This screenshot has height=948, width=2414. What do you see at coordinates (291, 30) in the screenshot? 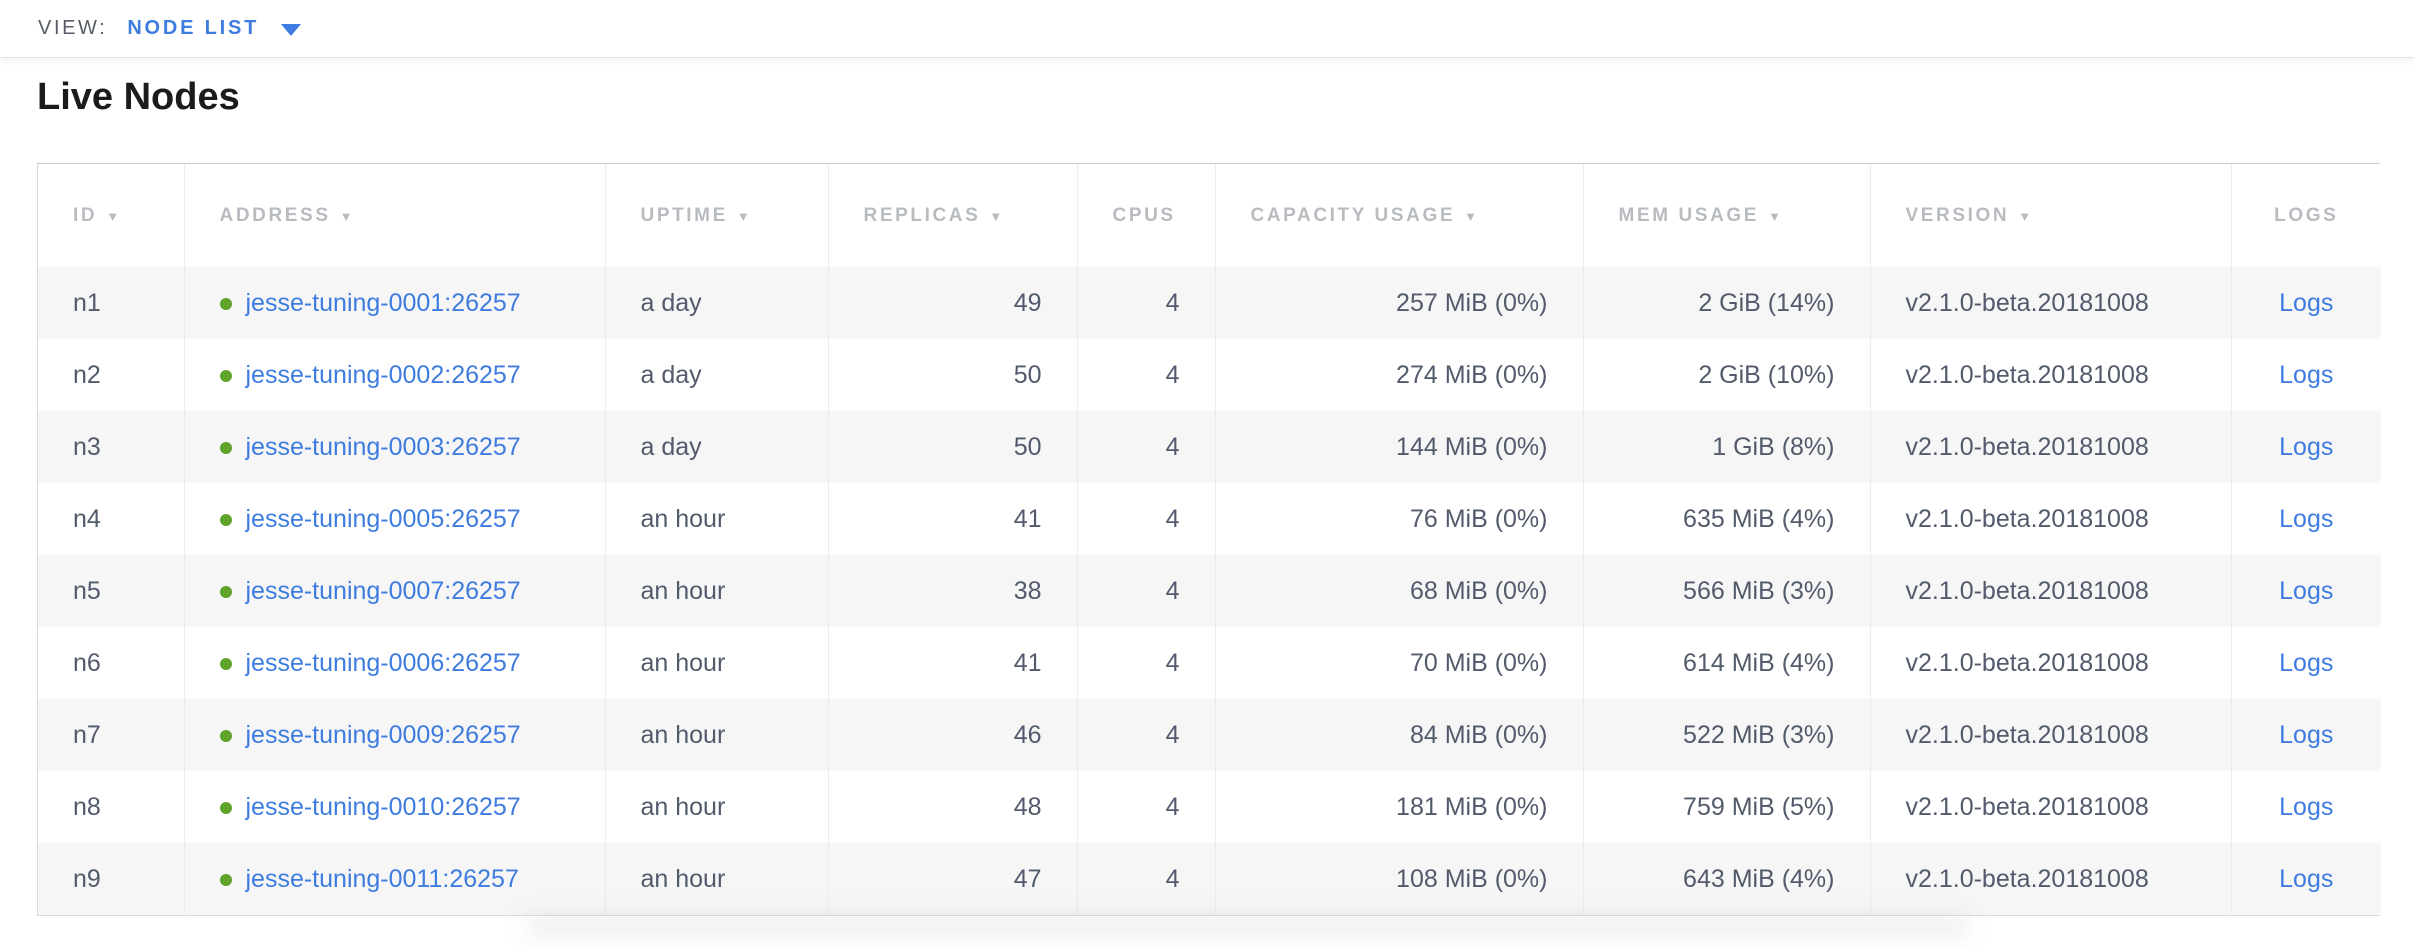
I see `caret-down-icon` at bounding box center [291, 30].